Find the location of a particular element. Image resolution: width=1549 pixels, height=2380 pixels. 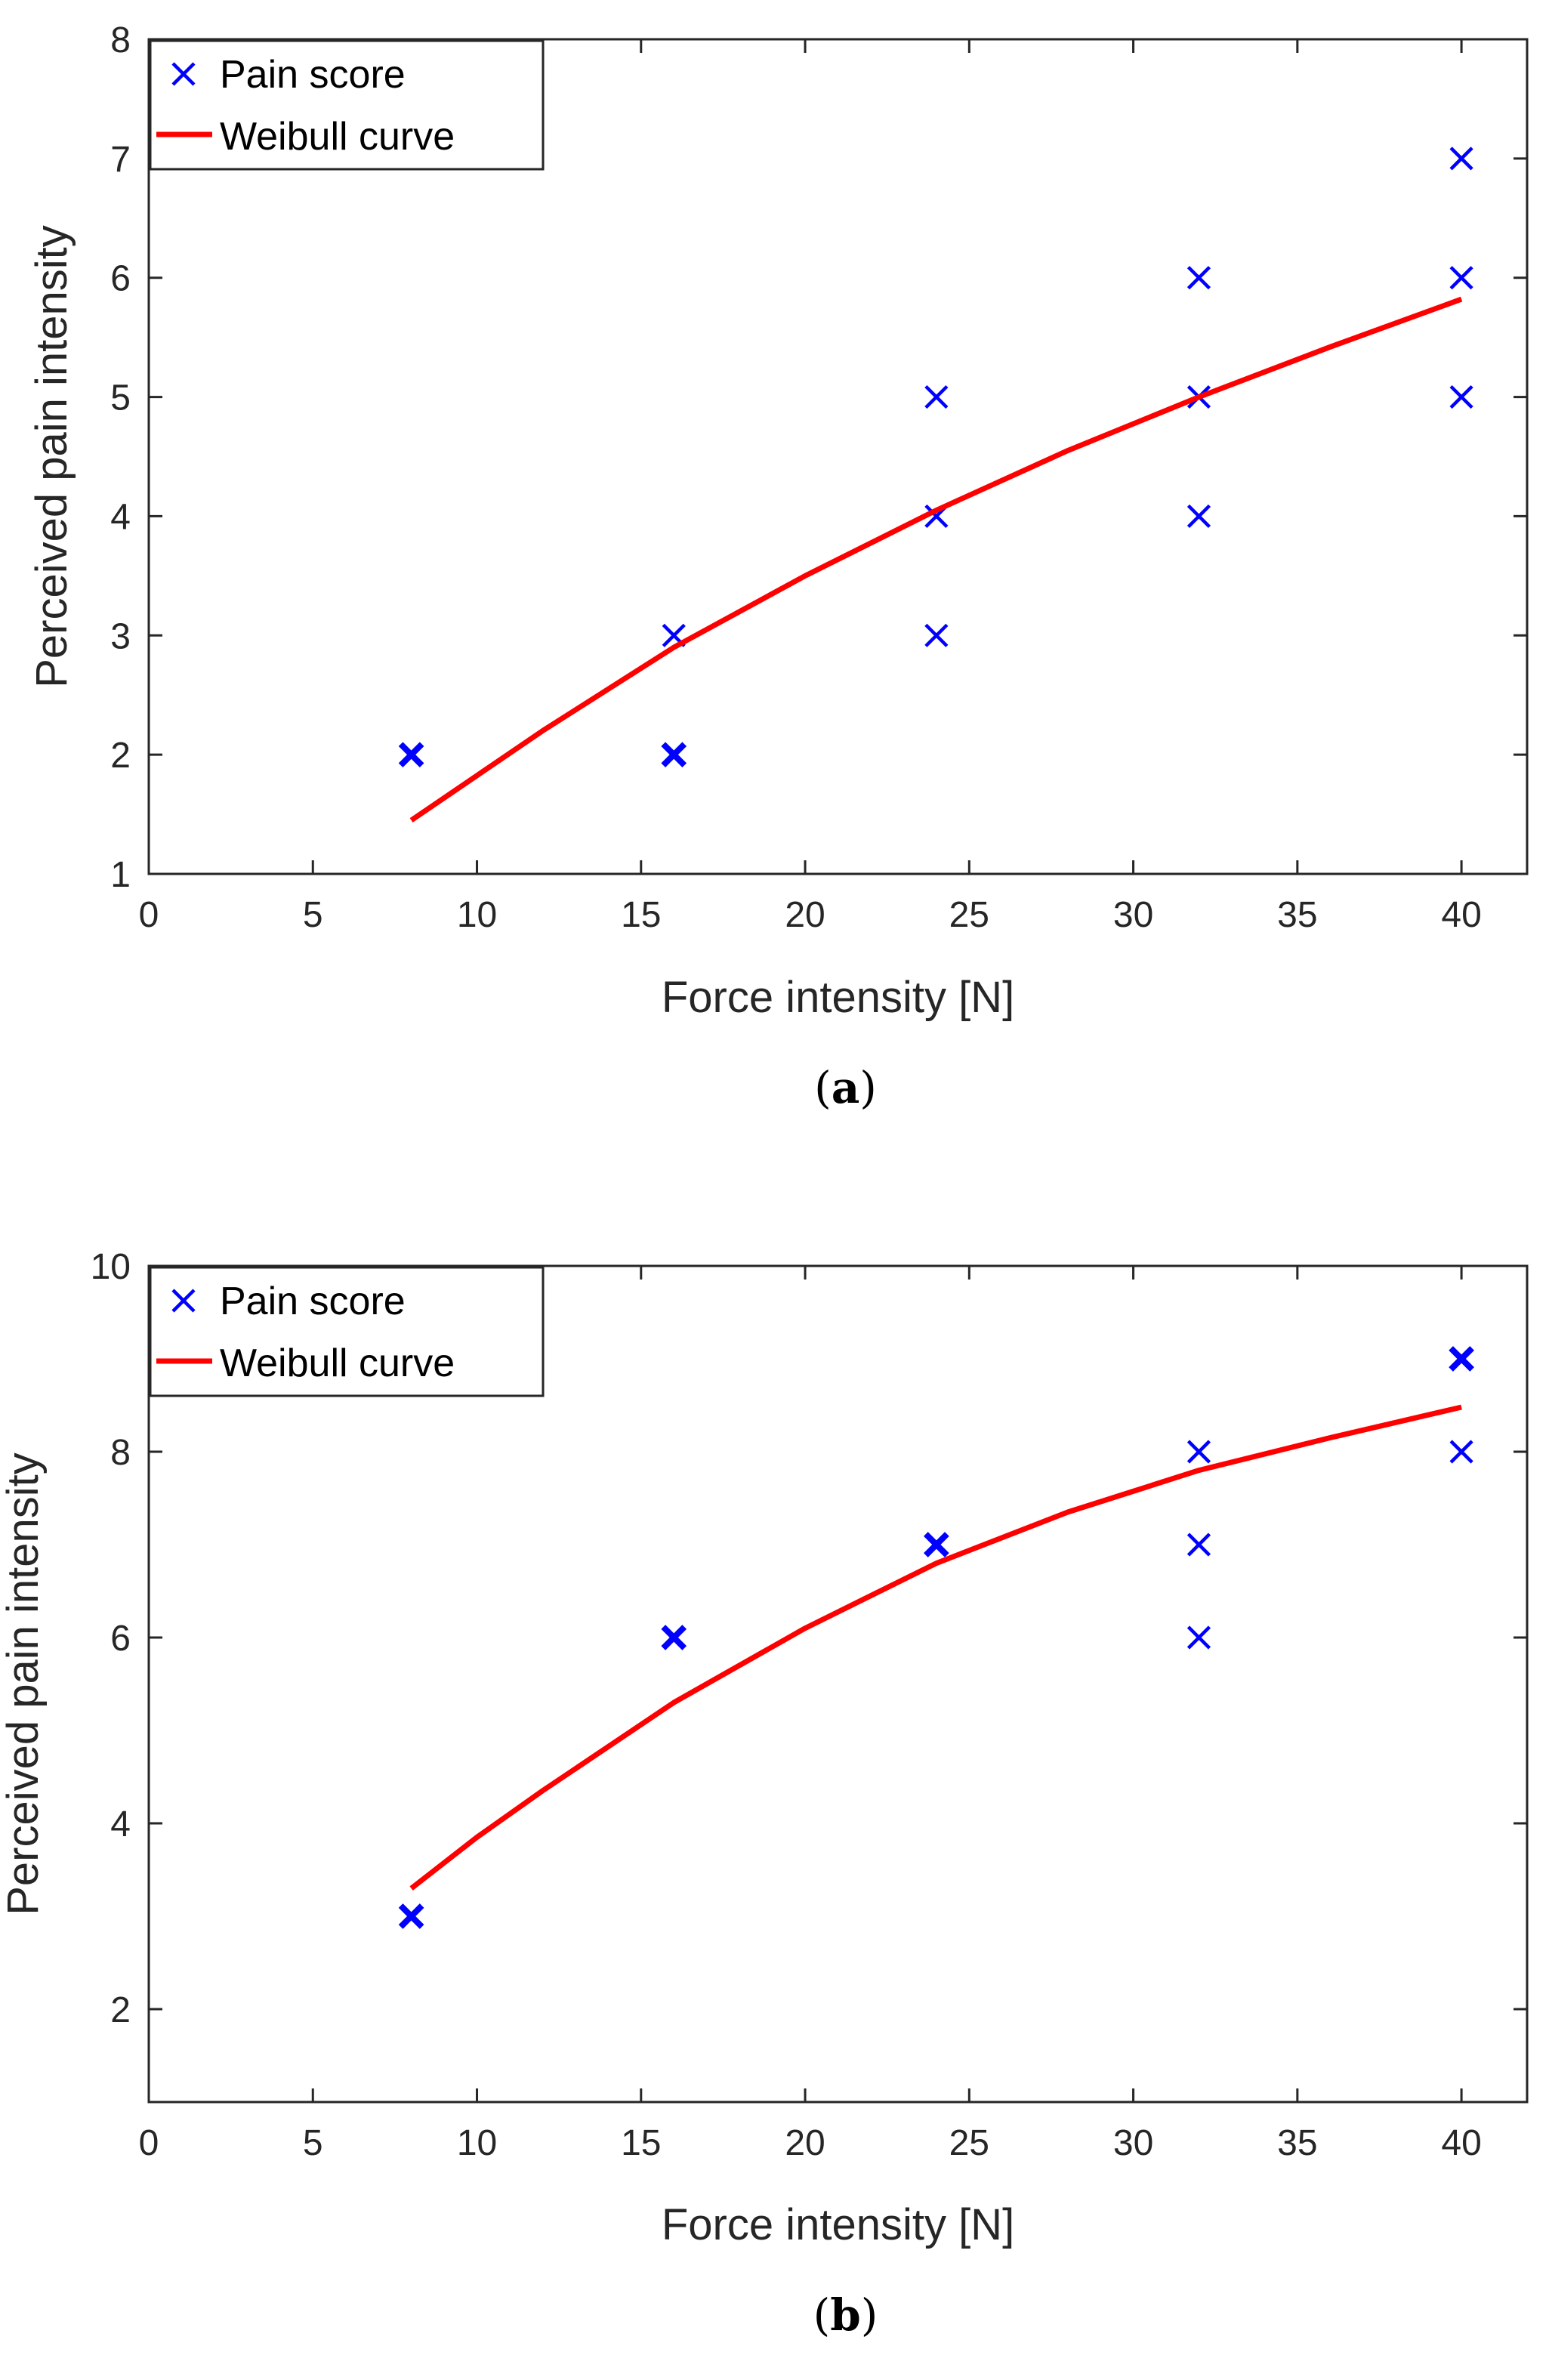

y-tick-label: 7 is located at coordinates (120, 160).